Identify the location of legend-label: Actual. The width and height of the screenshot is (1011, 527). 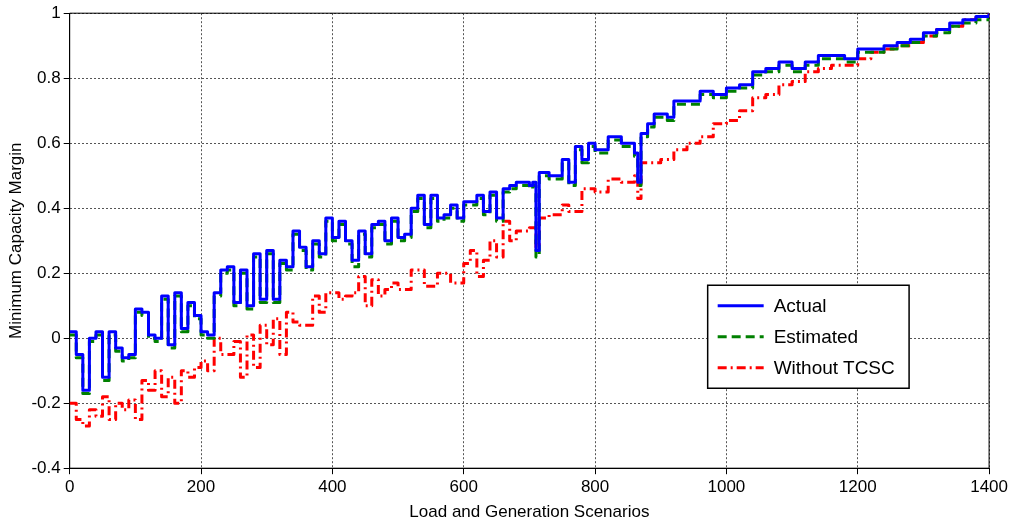
(800, 305).